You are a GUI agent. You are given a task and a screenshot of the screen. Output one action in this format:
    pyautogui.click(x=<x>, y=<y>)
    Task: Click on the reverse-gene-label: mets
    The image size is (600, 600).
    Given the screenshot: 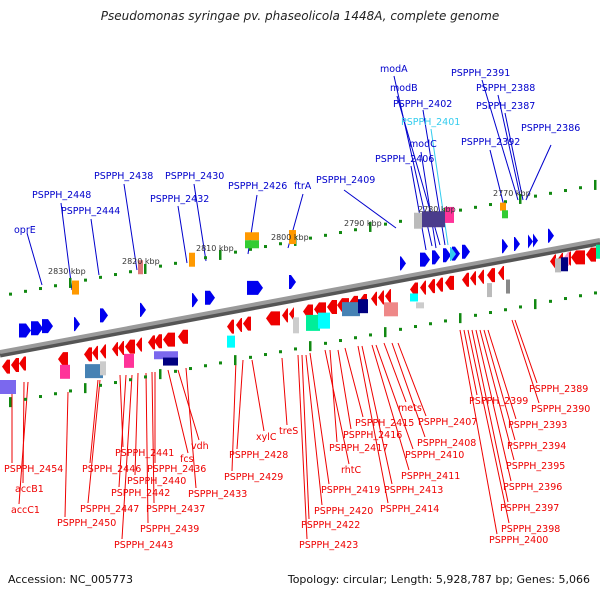 What is the action you would take?
    pyautogui.click(x=410, y=408)
    